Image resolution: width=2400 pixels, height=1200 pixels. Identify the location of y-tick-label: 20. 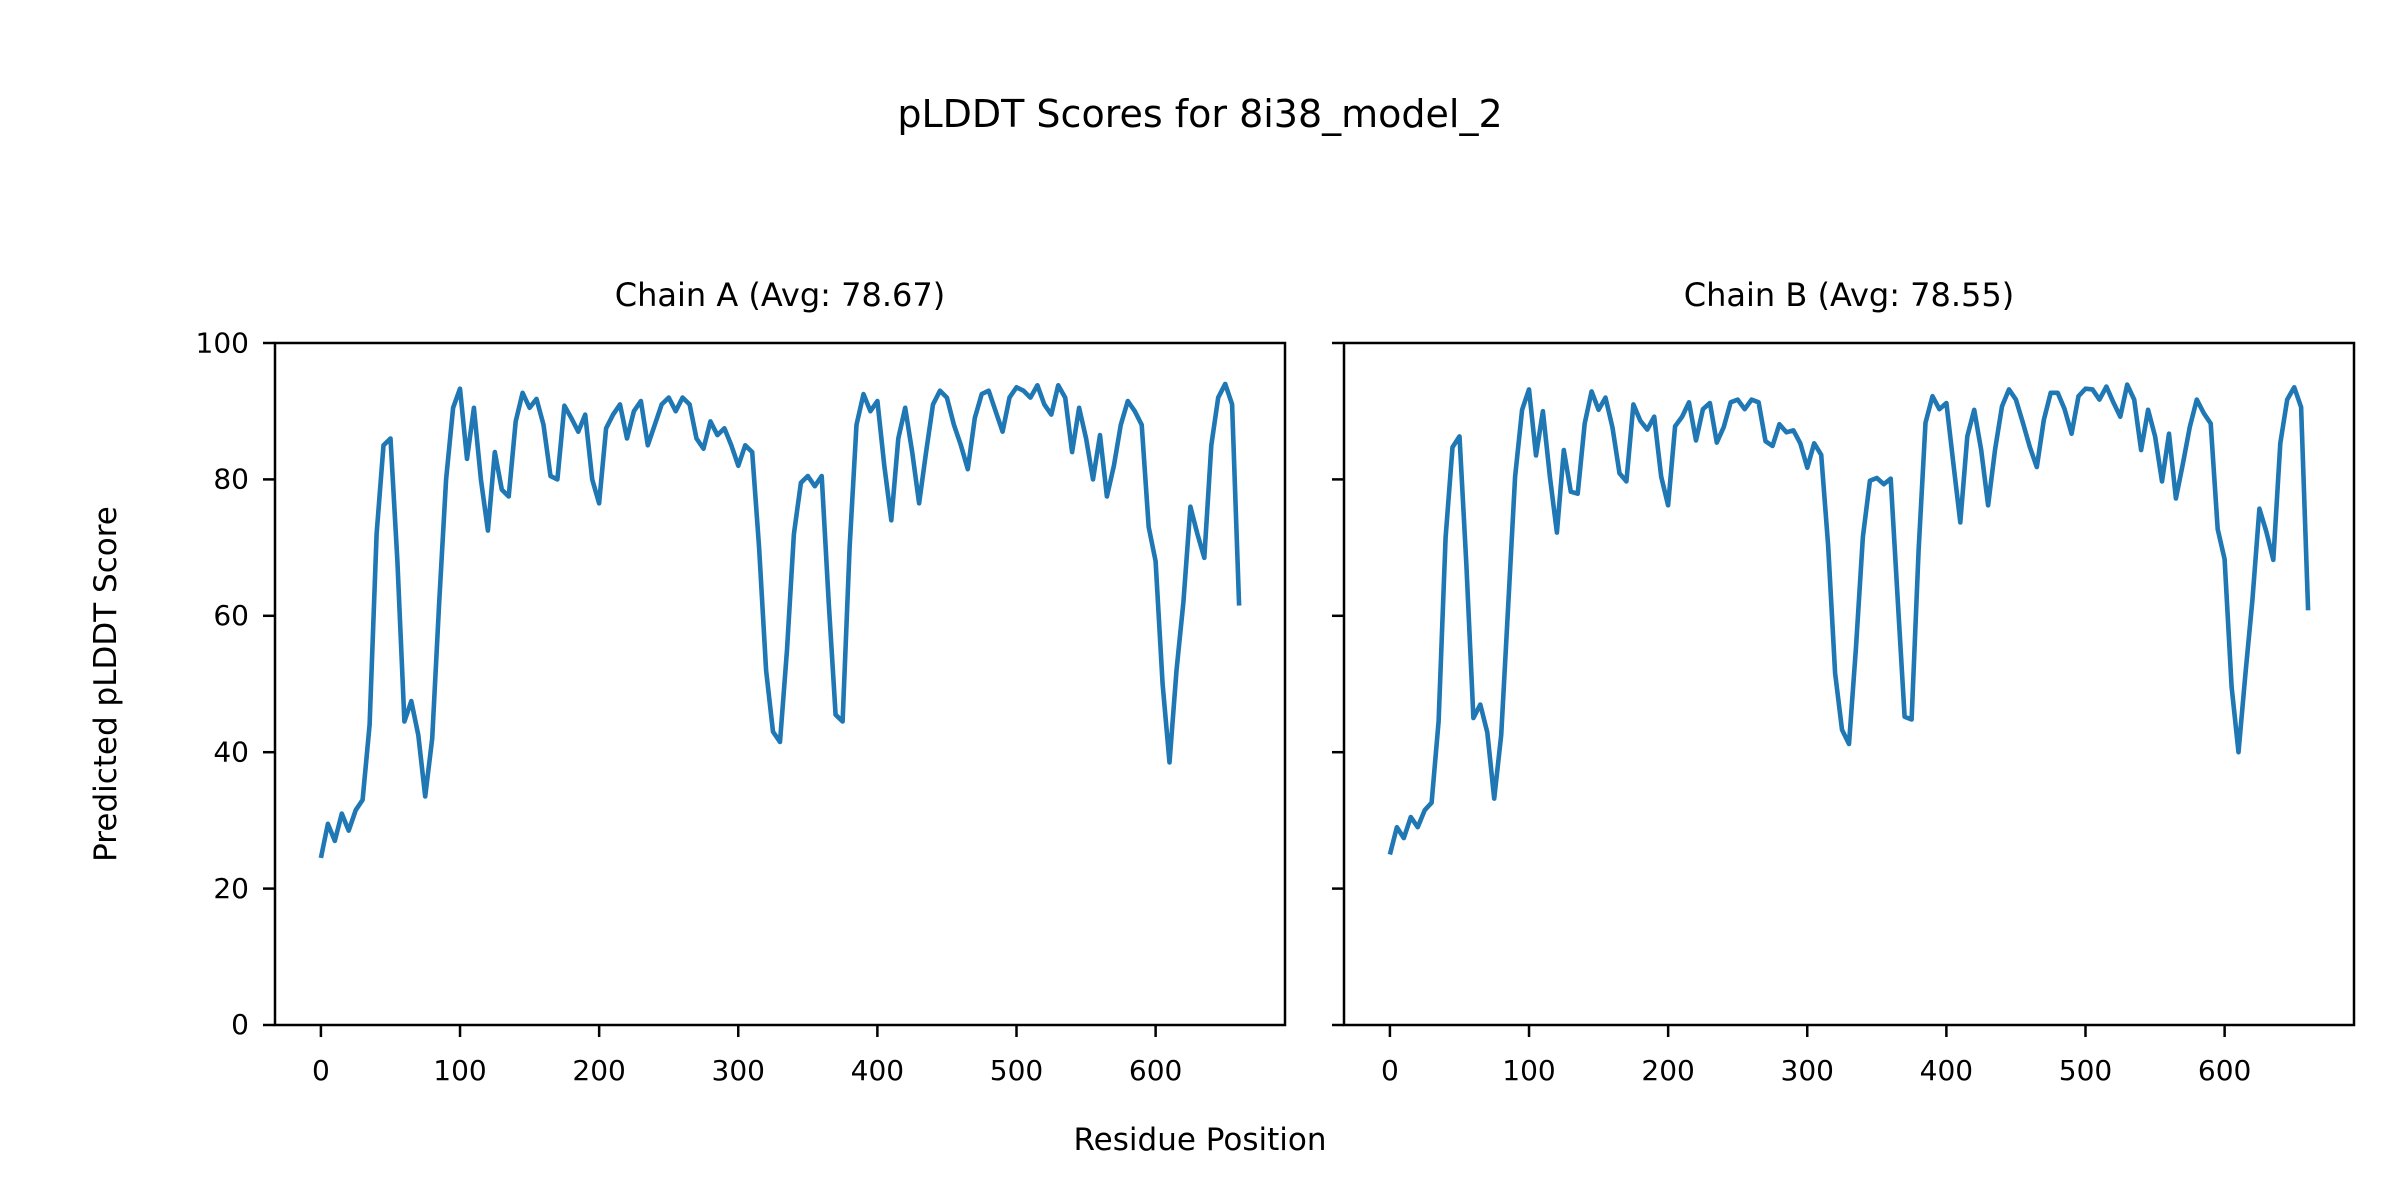
(231, 888).